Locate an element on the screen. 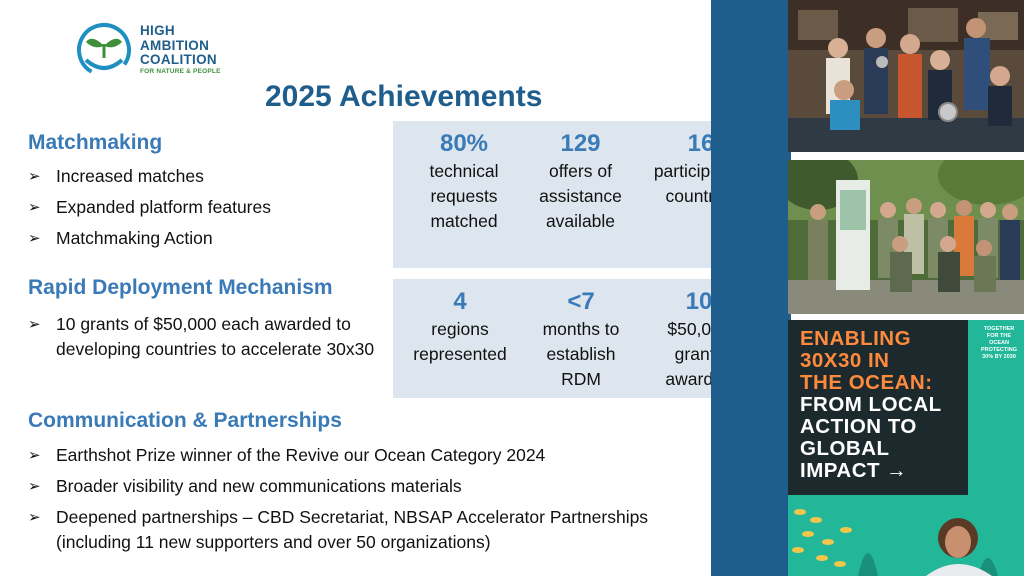  poster-dark-block is located at coordinates (878, 407).